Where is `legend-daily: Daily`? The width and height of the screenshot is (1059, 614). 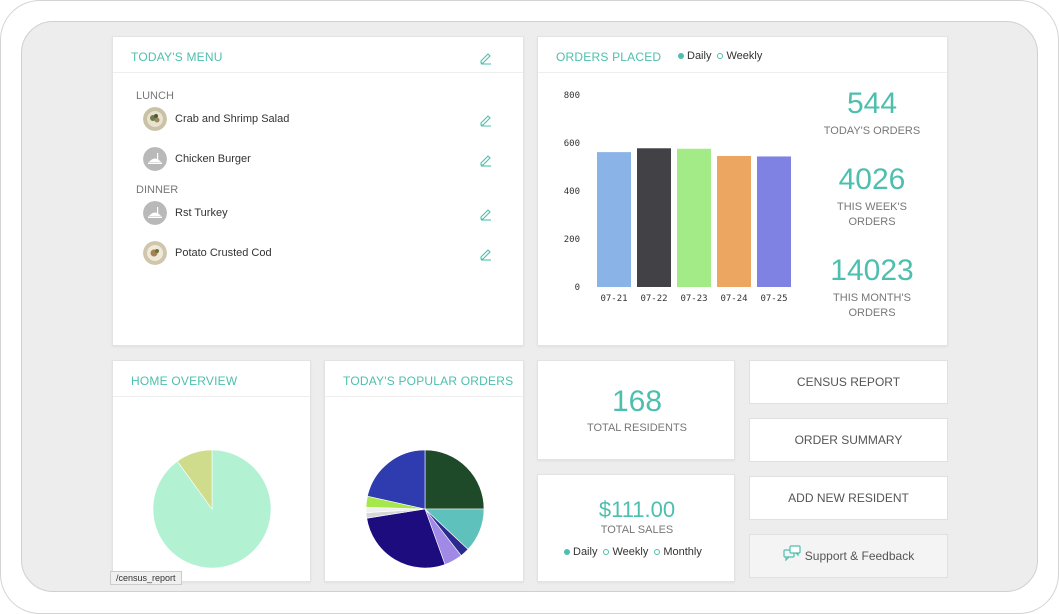
legend-daily: Daily is located at coordinates (699, 56).